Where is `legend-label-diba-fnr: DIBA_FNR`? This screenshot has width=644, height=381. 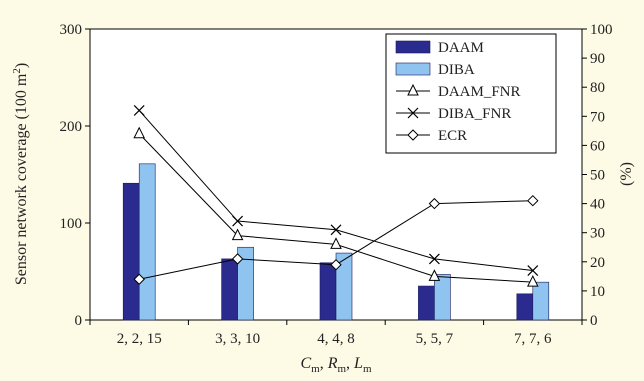 legend-label-diba-fnr: DIBA_FNR is located at coordinates (474, 114).